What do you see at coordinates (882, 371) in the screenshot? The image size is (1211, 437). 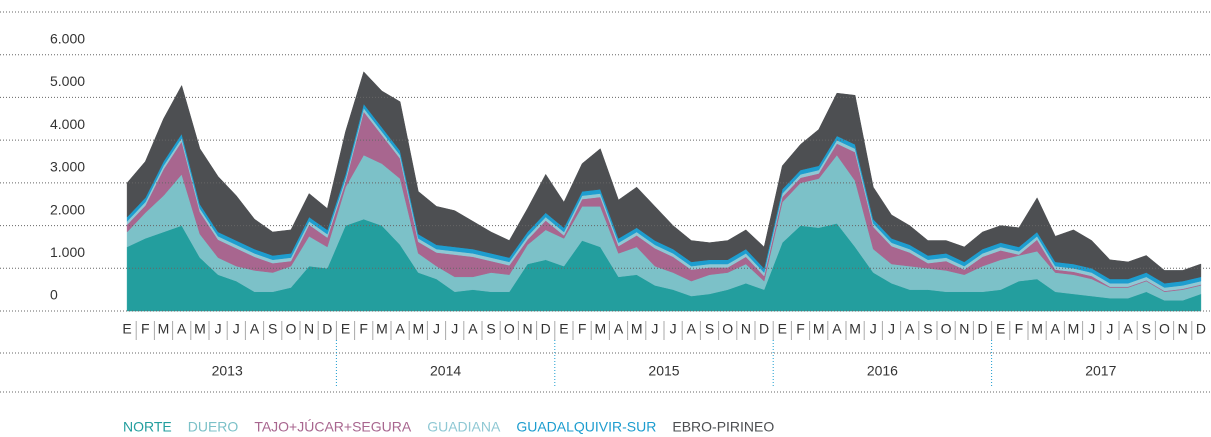 I see `year-label: 2016` at bounding box center [882, 371].